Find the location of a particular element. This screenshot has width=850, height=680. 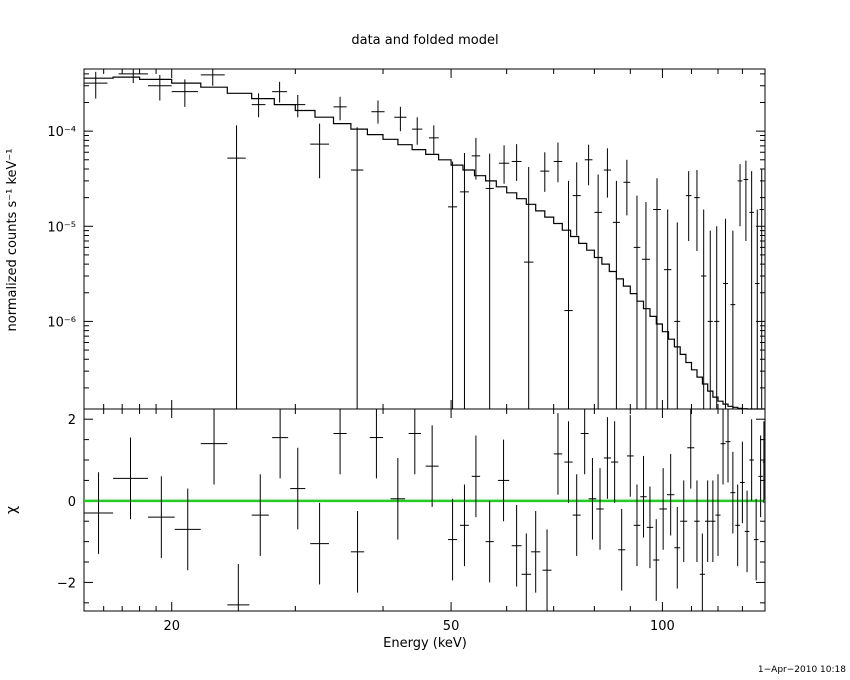

y-tick-label: 10⁻⁵ is located at coordinates (61, 227).